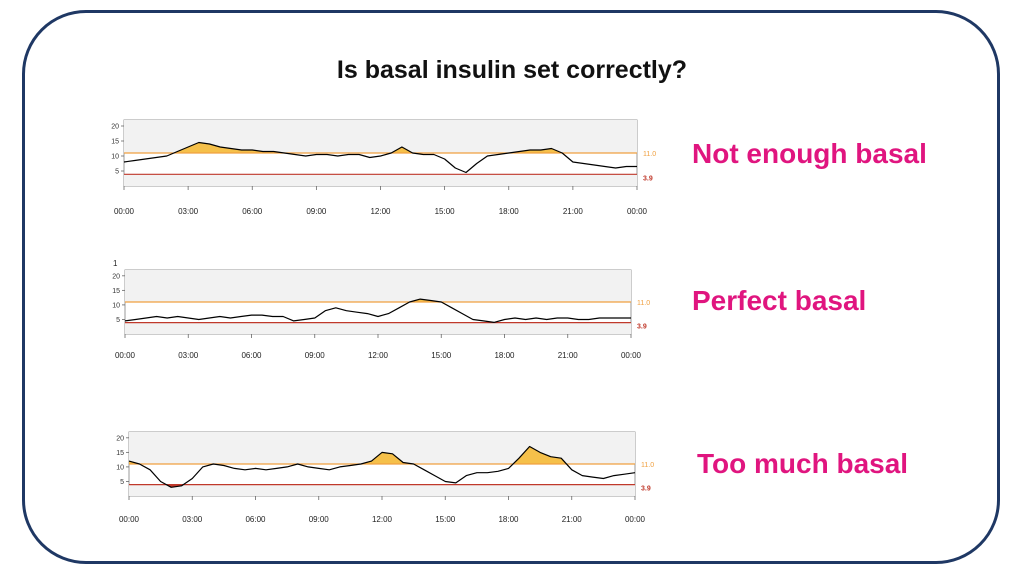  Describe the element at coordinates (803, 463) in the screenshot. I see `caption-too-much-basal: Too much basal` at that location.